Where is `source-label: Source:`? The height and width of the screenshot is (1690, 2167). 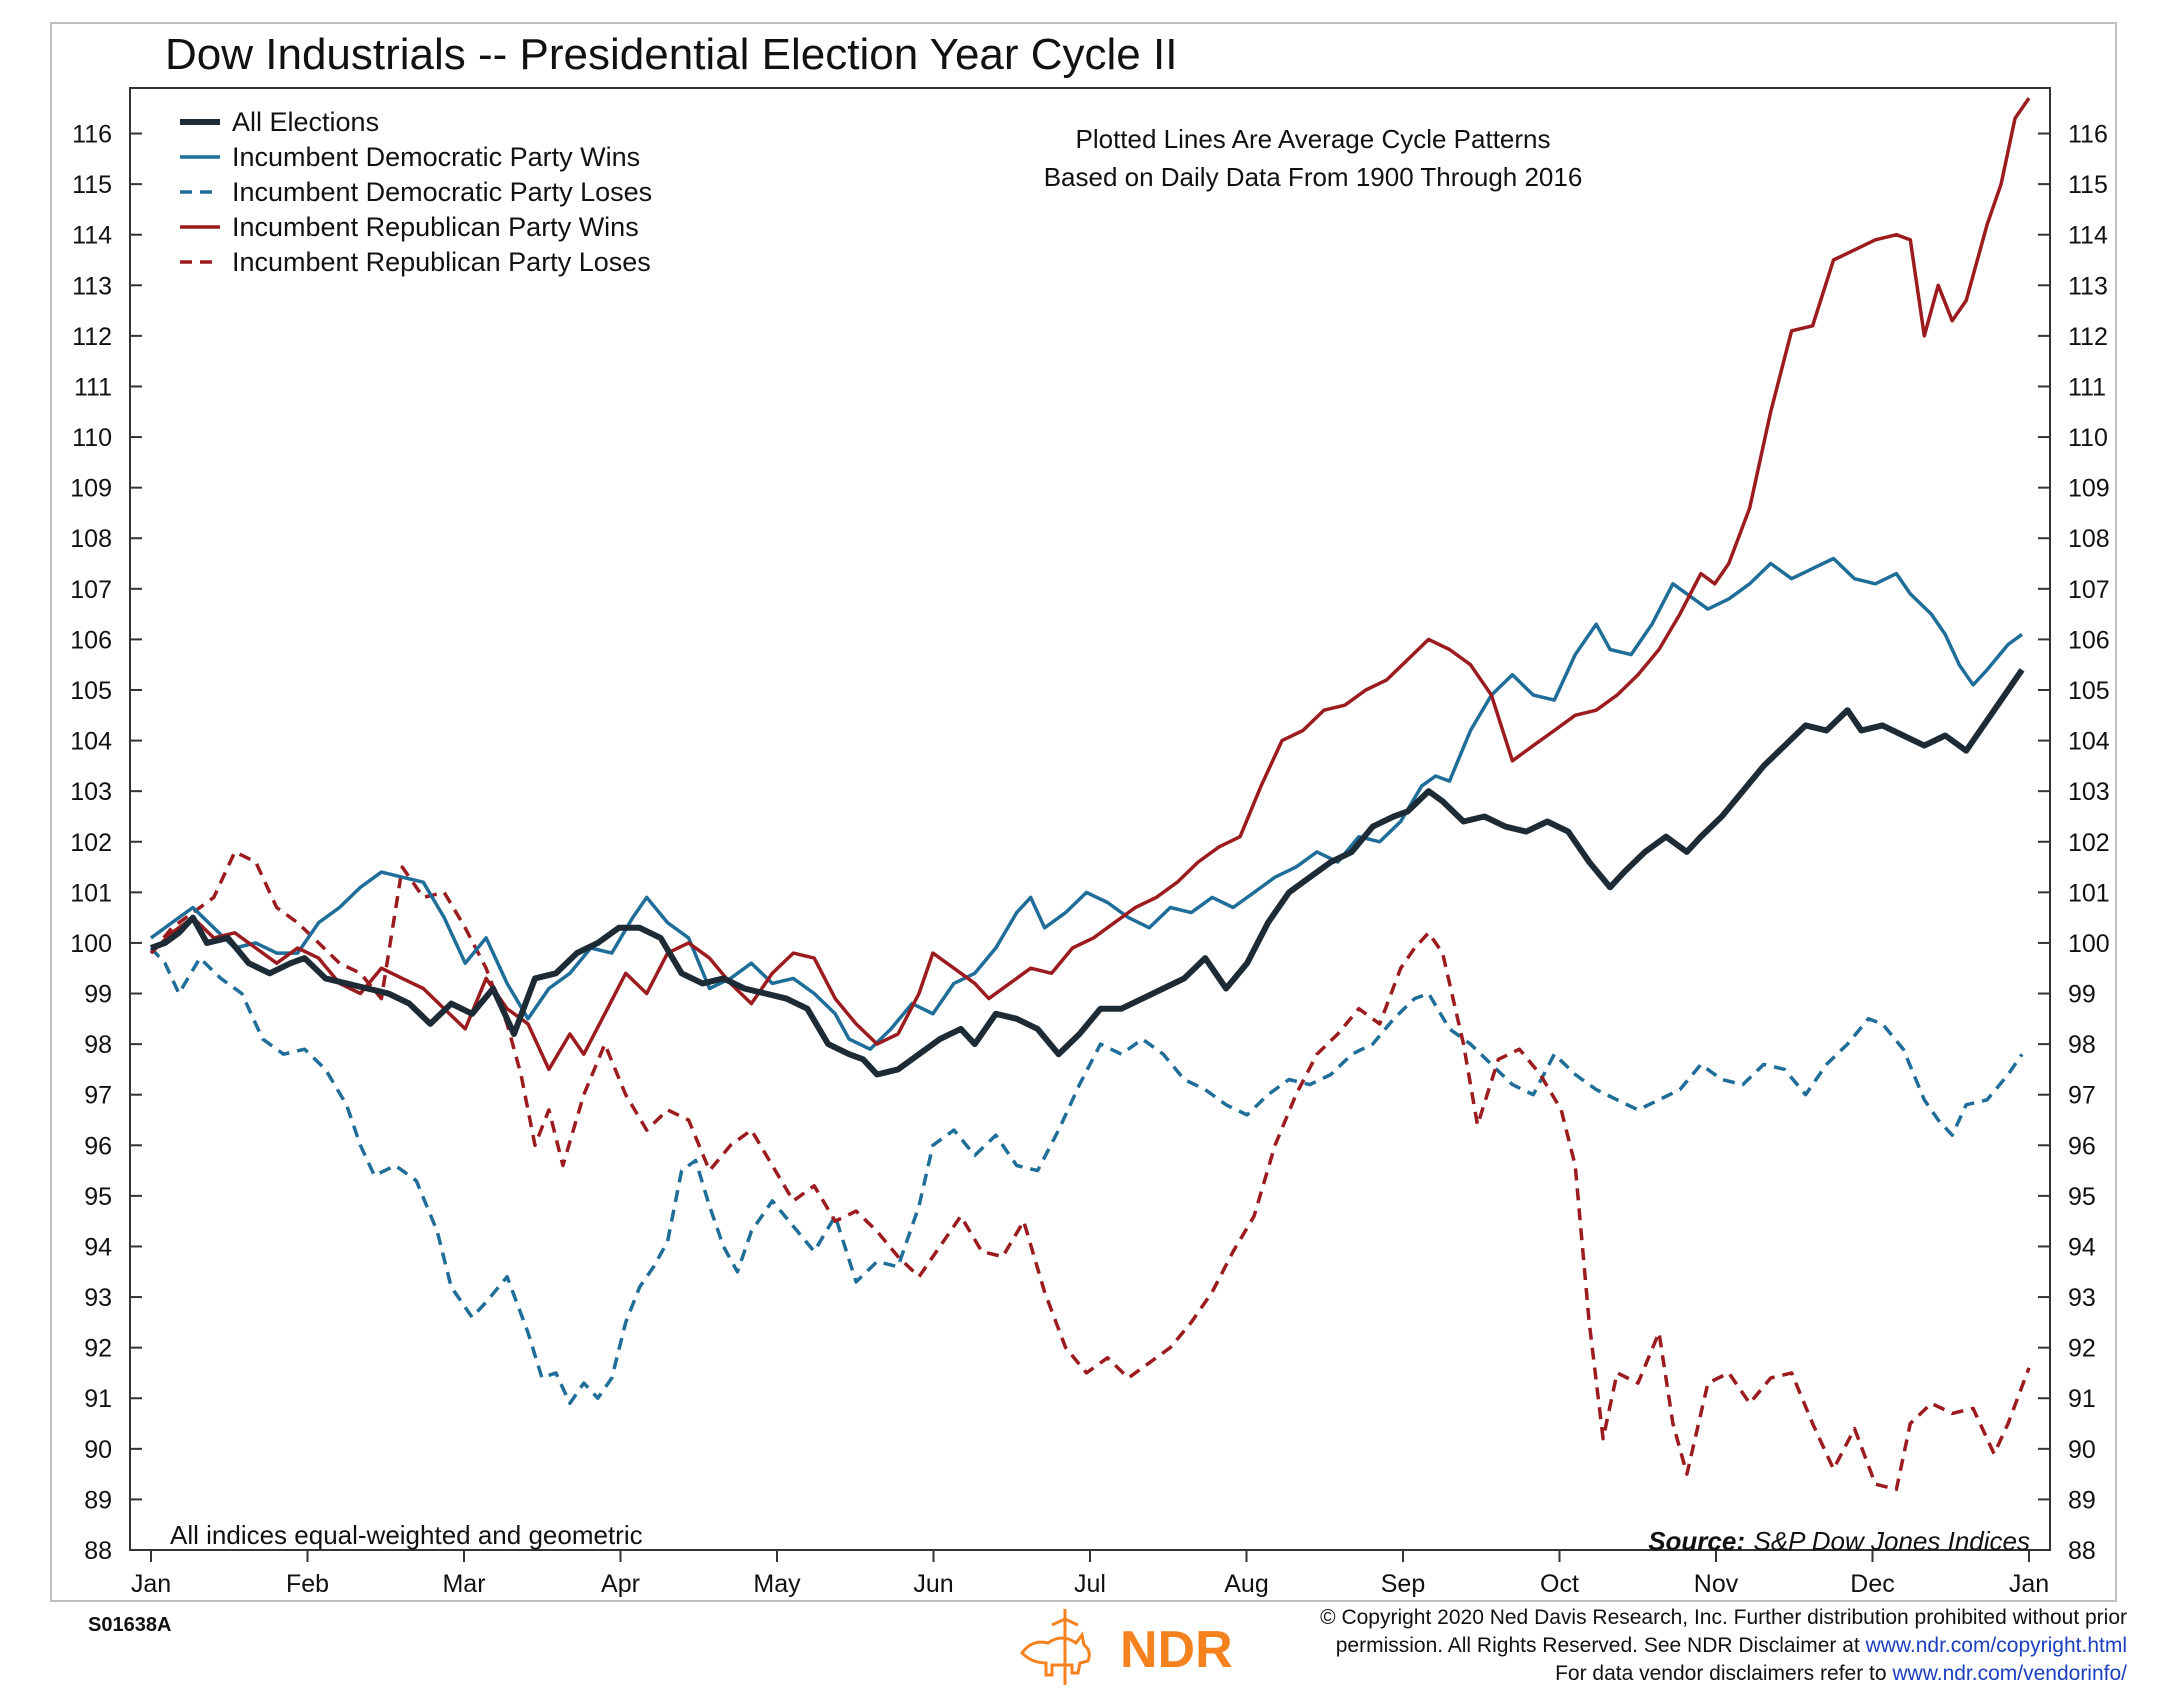
source-label: Source: is located at coordinates (1696, 1541).